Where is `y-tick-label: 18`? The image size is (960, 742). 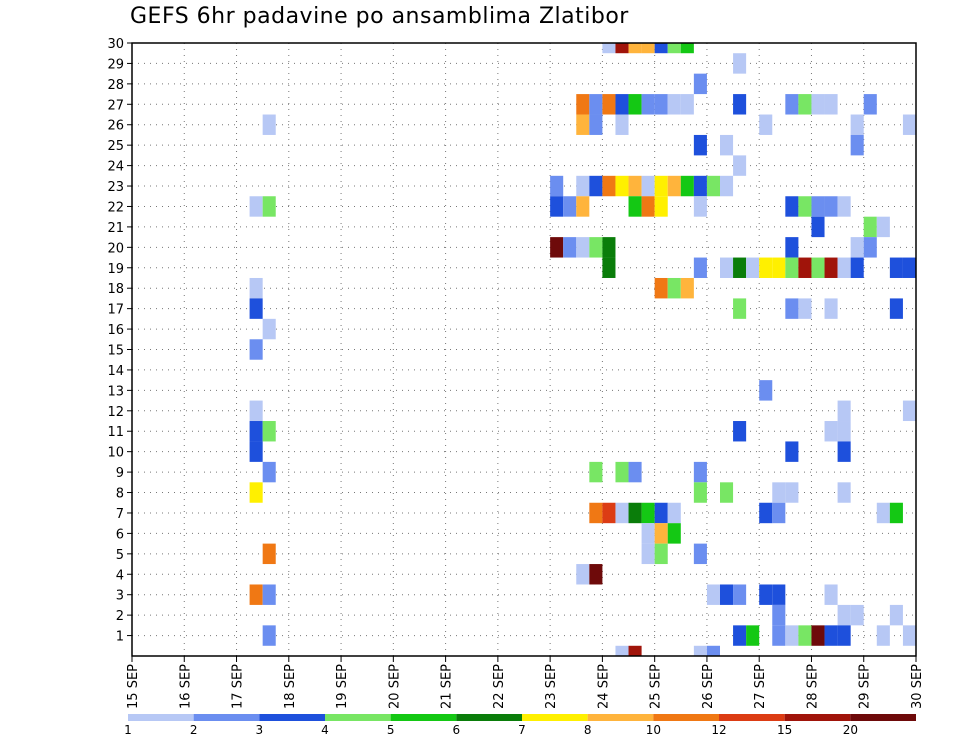
y-tick-label: 18 is located at coordinates (115, 289).